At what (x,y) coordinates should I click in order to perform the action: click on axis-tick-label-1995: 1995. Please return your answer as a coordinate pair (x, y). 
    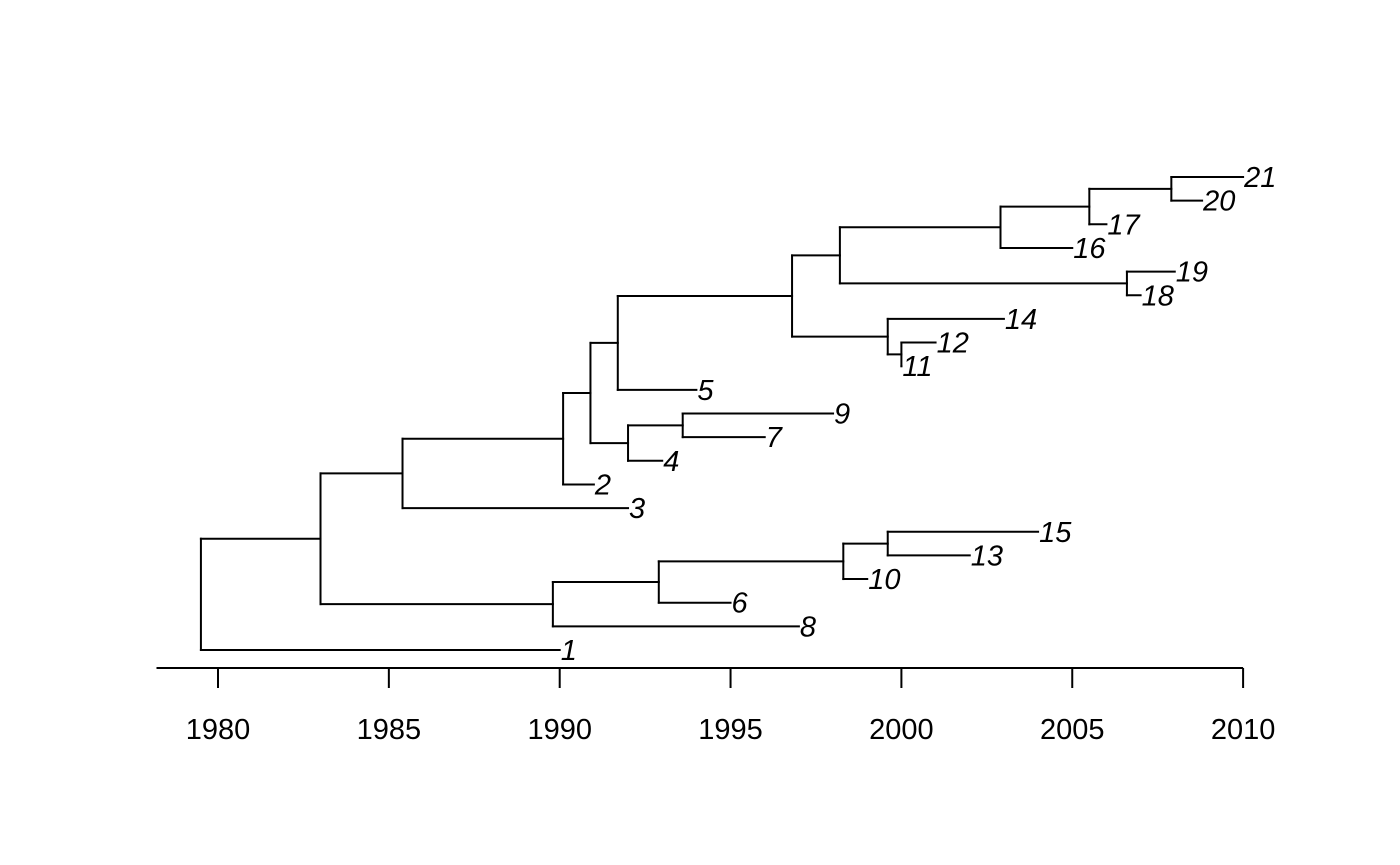
    Looking at the image, I should click on (730, 730).